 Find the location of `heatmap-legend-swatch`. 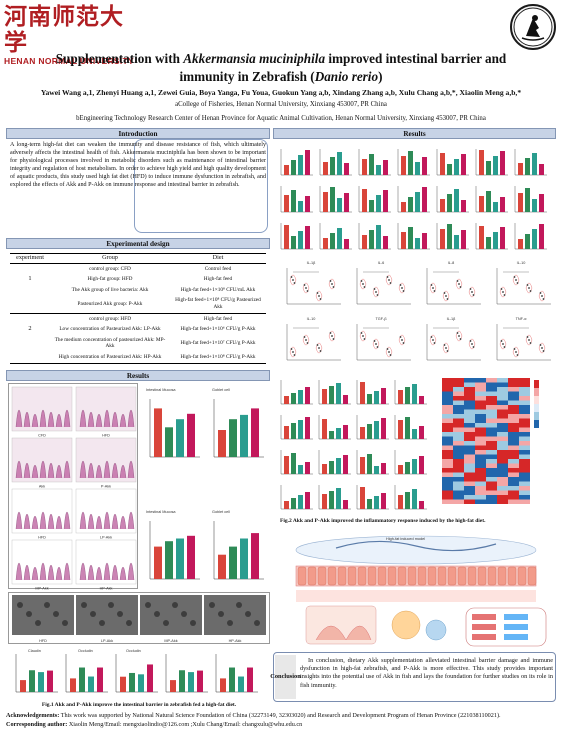

heatmap-legend-swatch is located at coordinates (536, 416).